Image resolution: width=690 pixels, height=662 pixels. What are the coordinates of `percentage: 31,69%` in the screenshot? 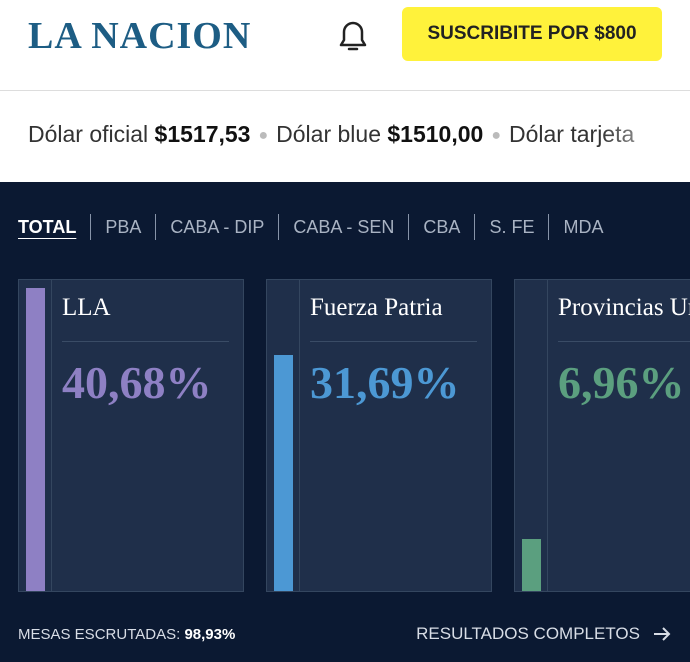 It's located at (385, 382).